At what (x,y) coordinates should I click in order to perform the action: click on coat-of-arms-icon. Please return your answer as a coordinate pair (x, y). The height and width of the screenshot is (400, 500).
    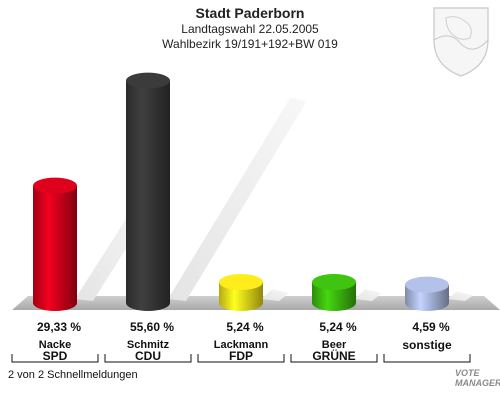
    Looking at the image, I should click on (461, 42).